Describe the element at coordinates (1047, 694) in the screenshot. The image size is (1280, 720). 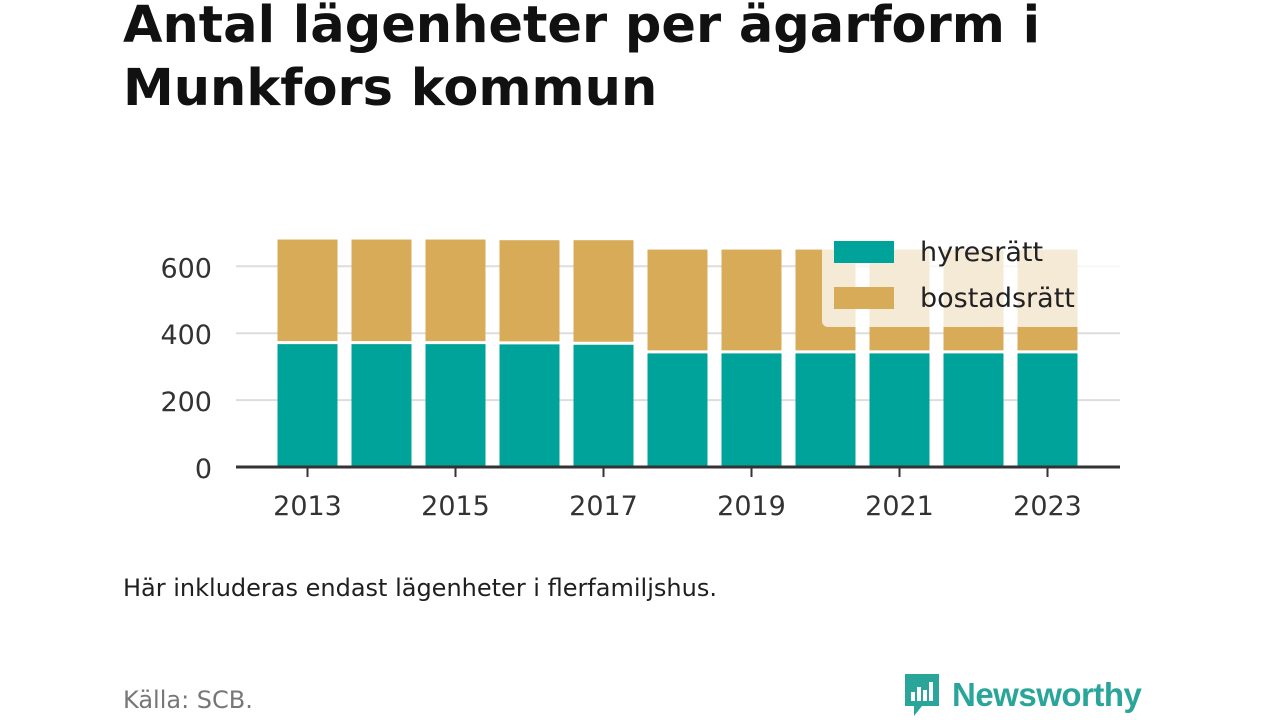
I see `brand-name: Newsworthy` at that location.